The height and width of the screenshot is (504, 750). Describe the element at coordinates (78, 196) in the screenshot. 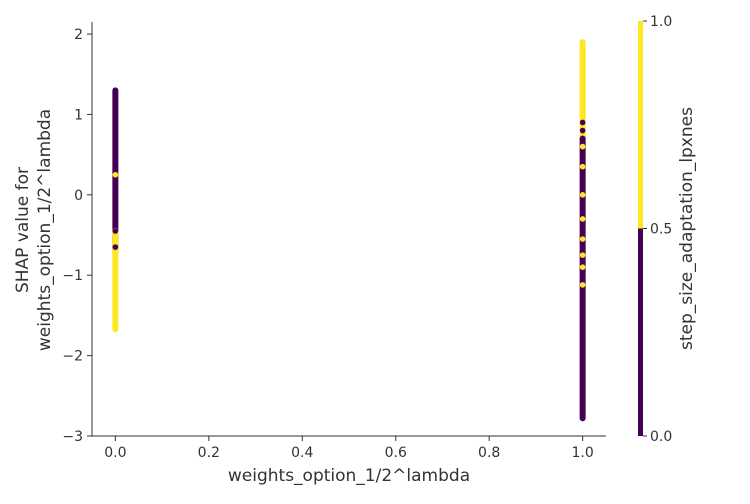

I see `y-tick-label-3: 0` at that location.